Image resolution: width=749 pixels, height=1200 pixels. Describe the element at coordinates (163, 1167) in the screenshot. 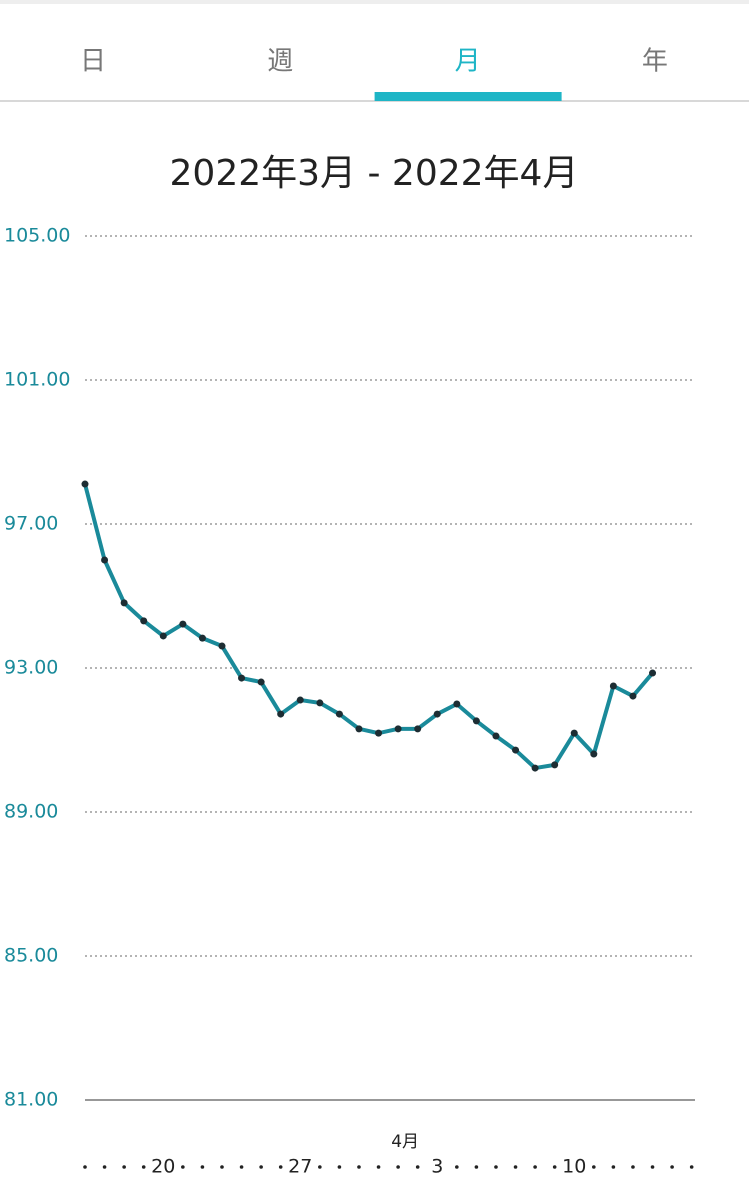

I see `x-tick-label: 20` at that location.